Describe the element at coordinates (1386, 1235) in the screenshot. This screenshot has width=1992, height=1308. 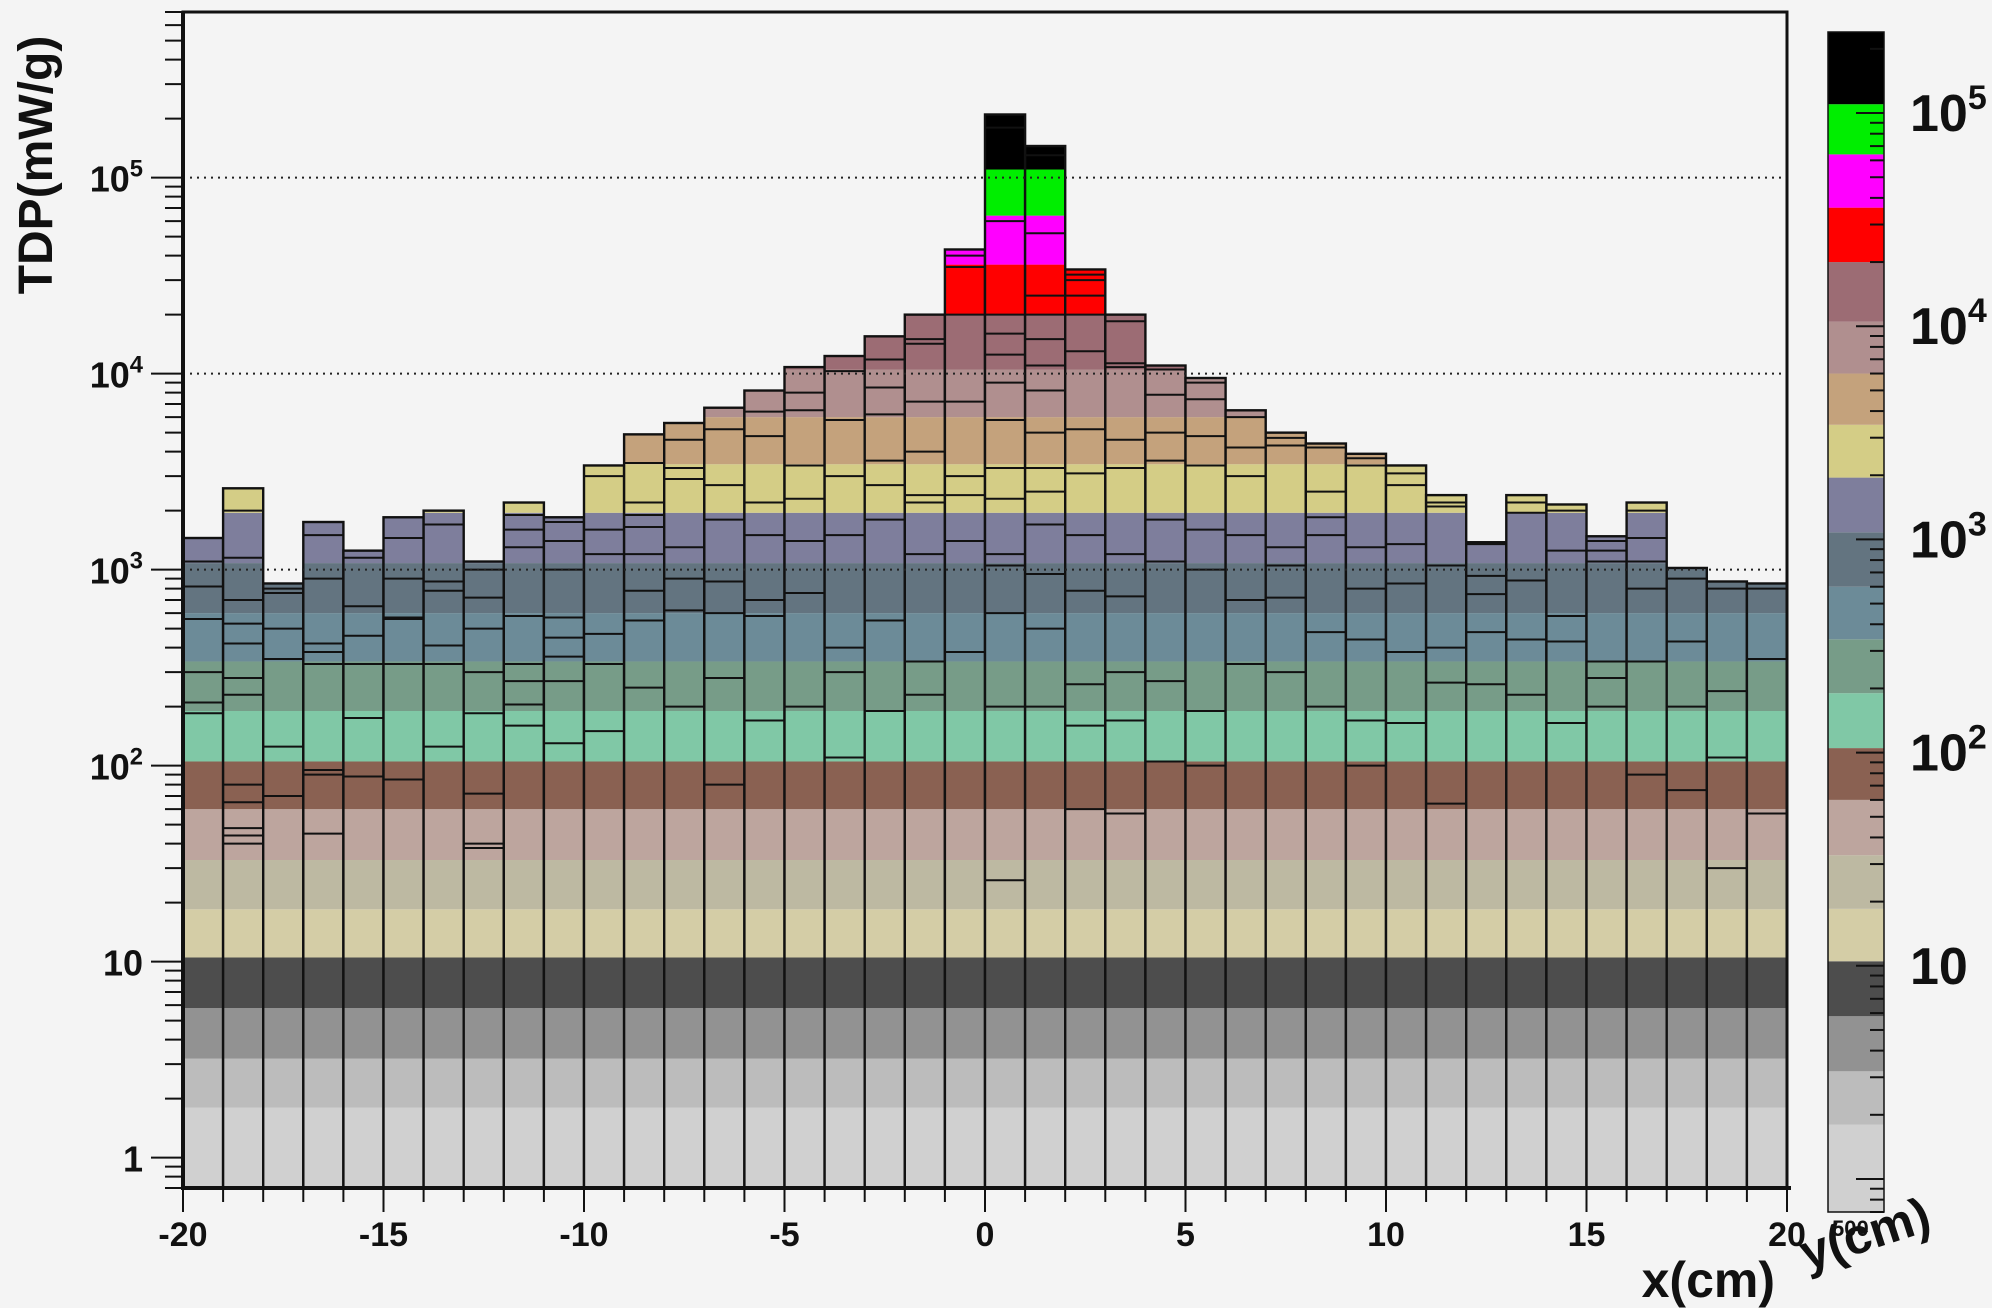
I see `x-tick-label: 10` at that location.